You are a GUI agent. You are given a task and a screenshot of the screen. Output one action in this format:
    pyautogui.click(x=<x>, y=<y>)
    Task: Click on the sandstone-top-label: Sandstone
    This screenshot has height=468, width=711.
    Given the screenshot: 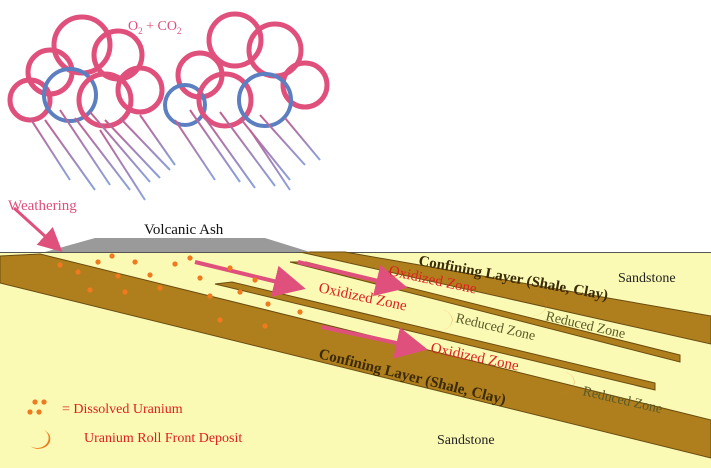 What is the action you would take?
    pyautogui.click(x=647, y=278)
    